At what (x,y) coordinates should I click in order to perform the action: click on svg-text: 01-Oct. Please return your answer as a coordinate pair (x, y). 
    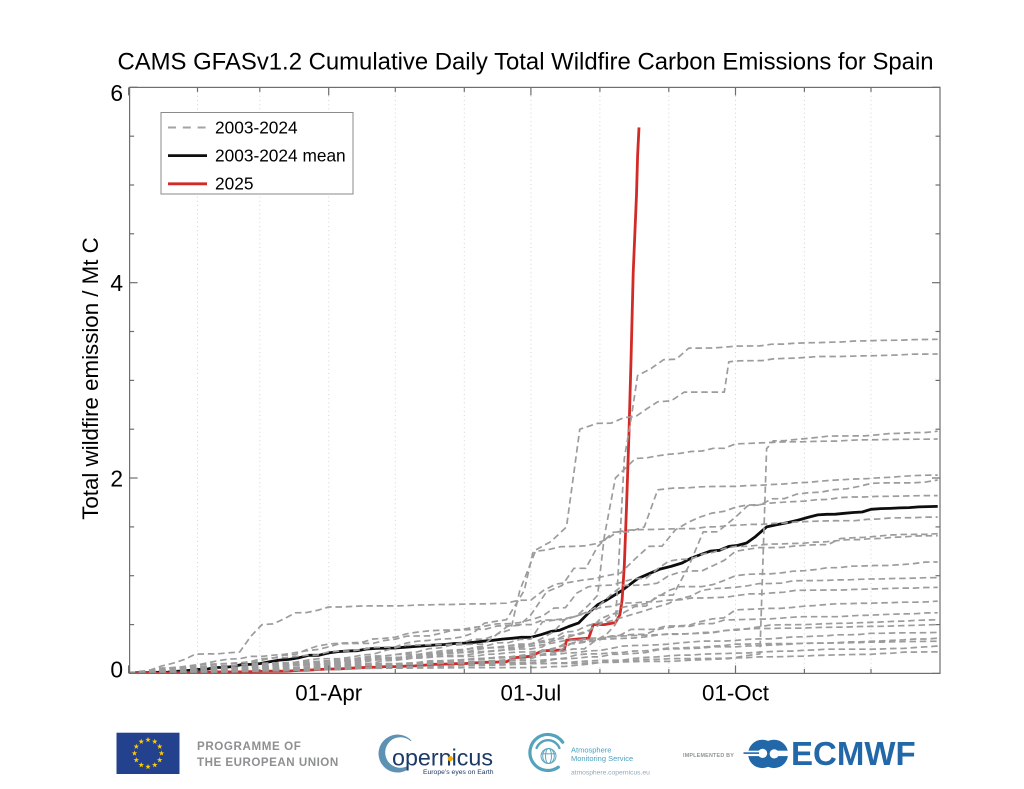
    Looking at the image, I should click on (736, 693).